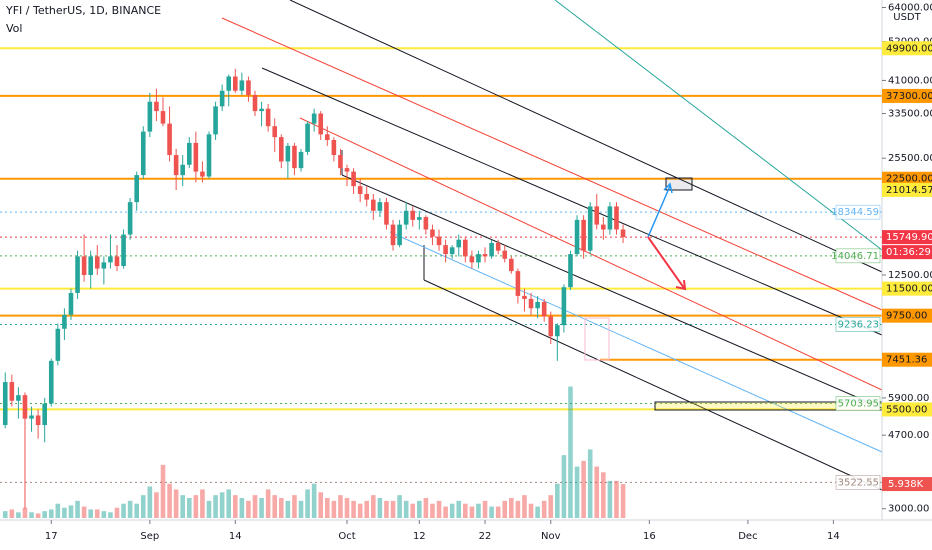 This screenshot has height=550, width=932. Describe the element at coordinates (660, 210) in the screenshot. I see `arrow` at that location.